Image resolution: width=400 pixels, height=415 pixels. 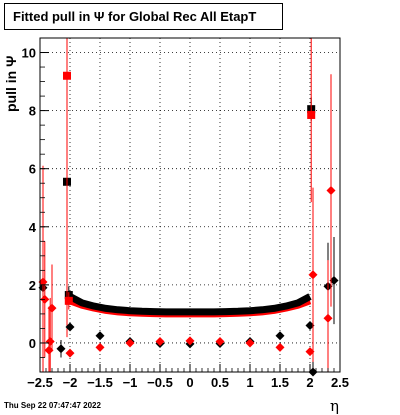 I want to click on y-tick-label: 0, so click(x=32, y=343).